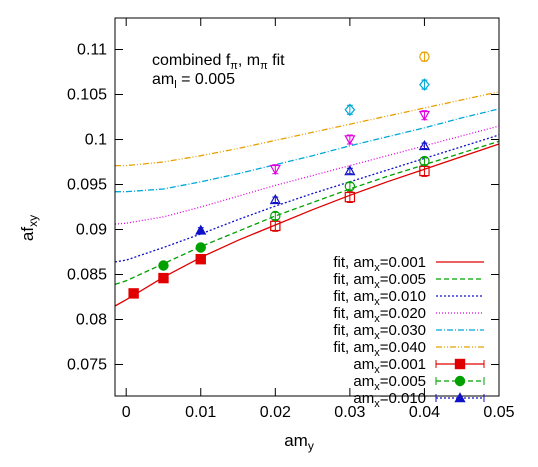 This screenshot has height=467, width=538. Describe the element at coordinates (379, 264) in the screenshot. I see `legend-label: fit, amx=0.001` at that location.